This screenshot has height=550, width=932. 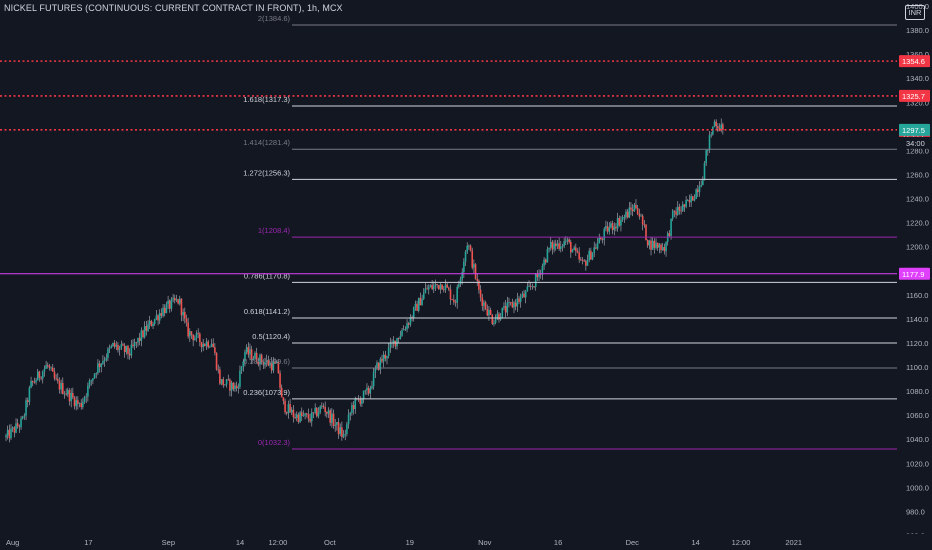 I want to click on time-tick-label: 16, so click(x=558, y=542).